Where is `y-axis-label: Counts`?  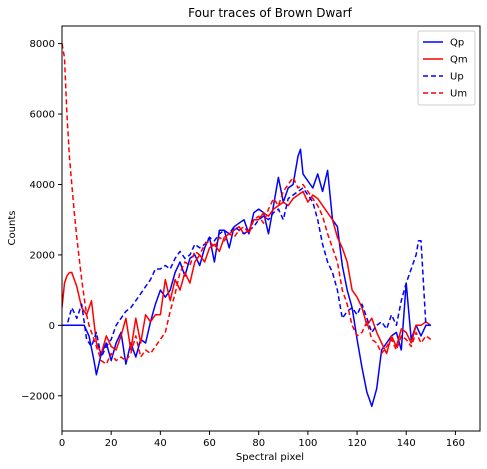
y-axis-label: Counts is located at coordinates (12, 228).